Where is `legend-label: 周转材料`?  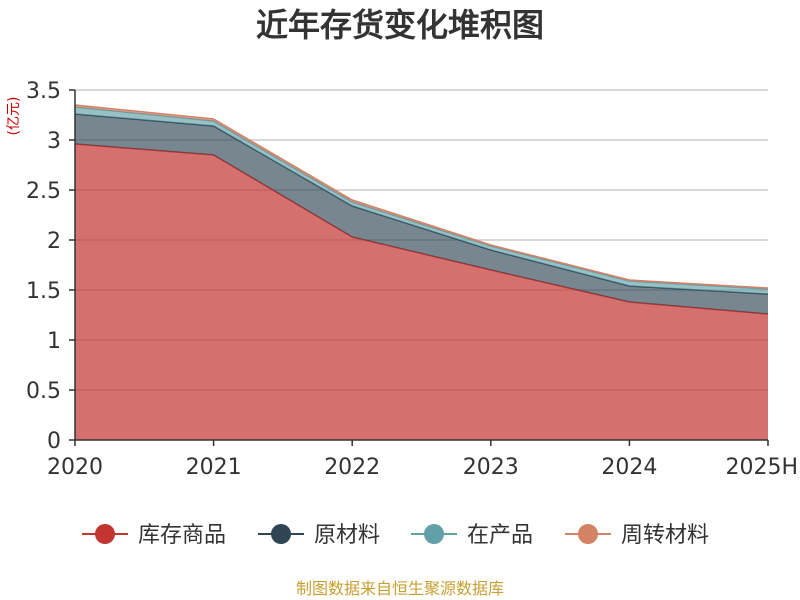 legend-label: 周转材料 is located at coordinates (665, 535).